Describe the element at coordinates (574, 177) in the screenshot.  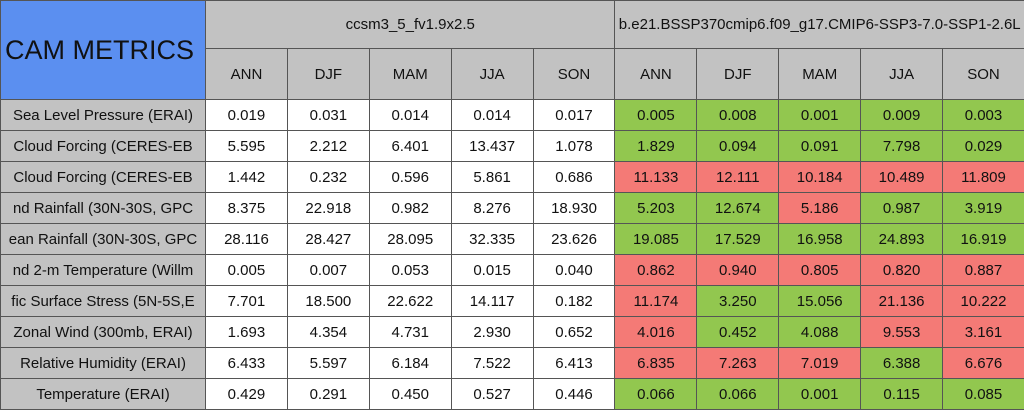
I see `metric-value: 0.686` at that location.